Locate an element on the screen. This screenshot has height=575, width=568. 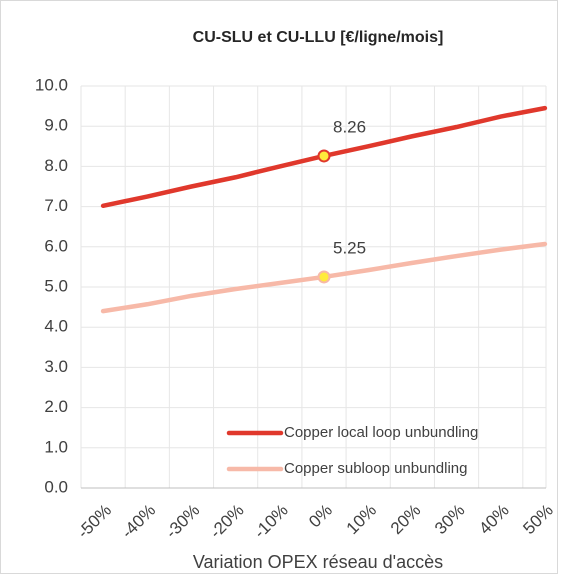
y-tick-label: 6.0 is located at coordinates (56, 245).